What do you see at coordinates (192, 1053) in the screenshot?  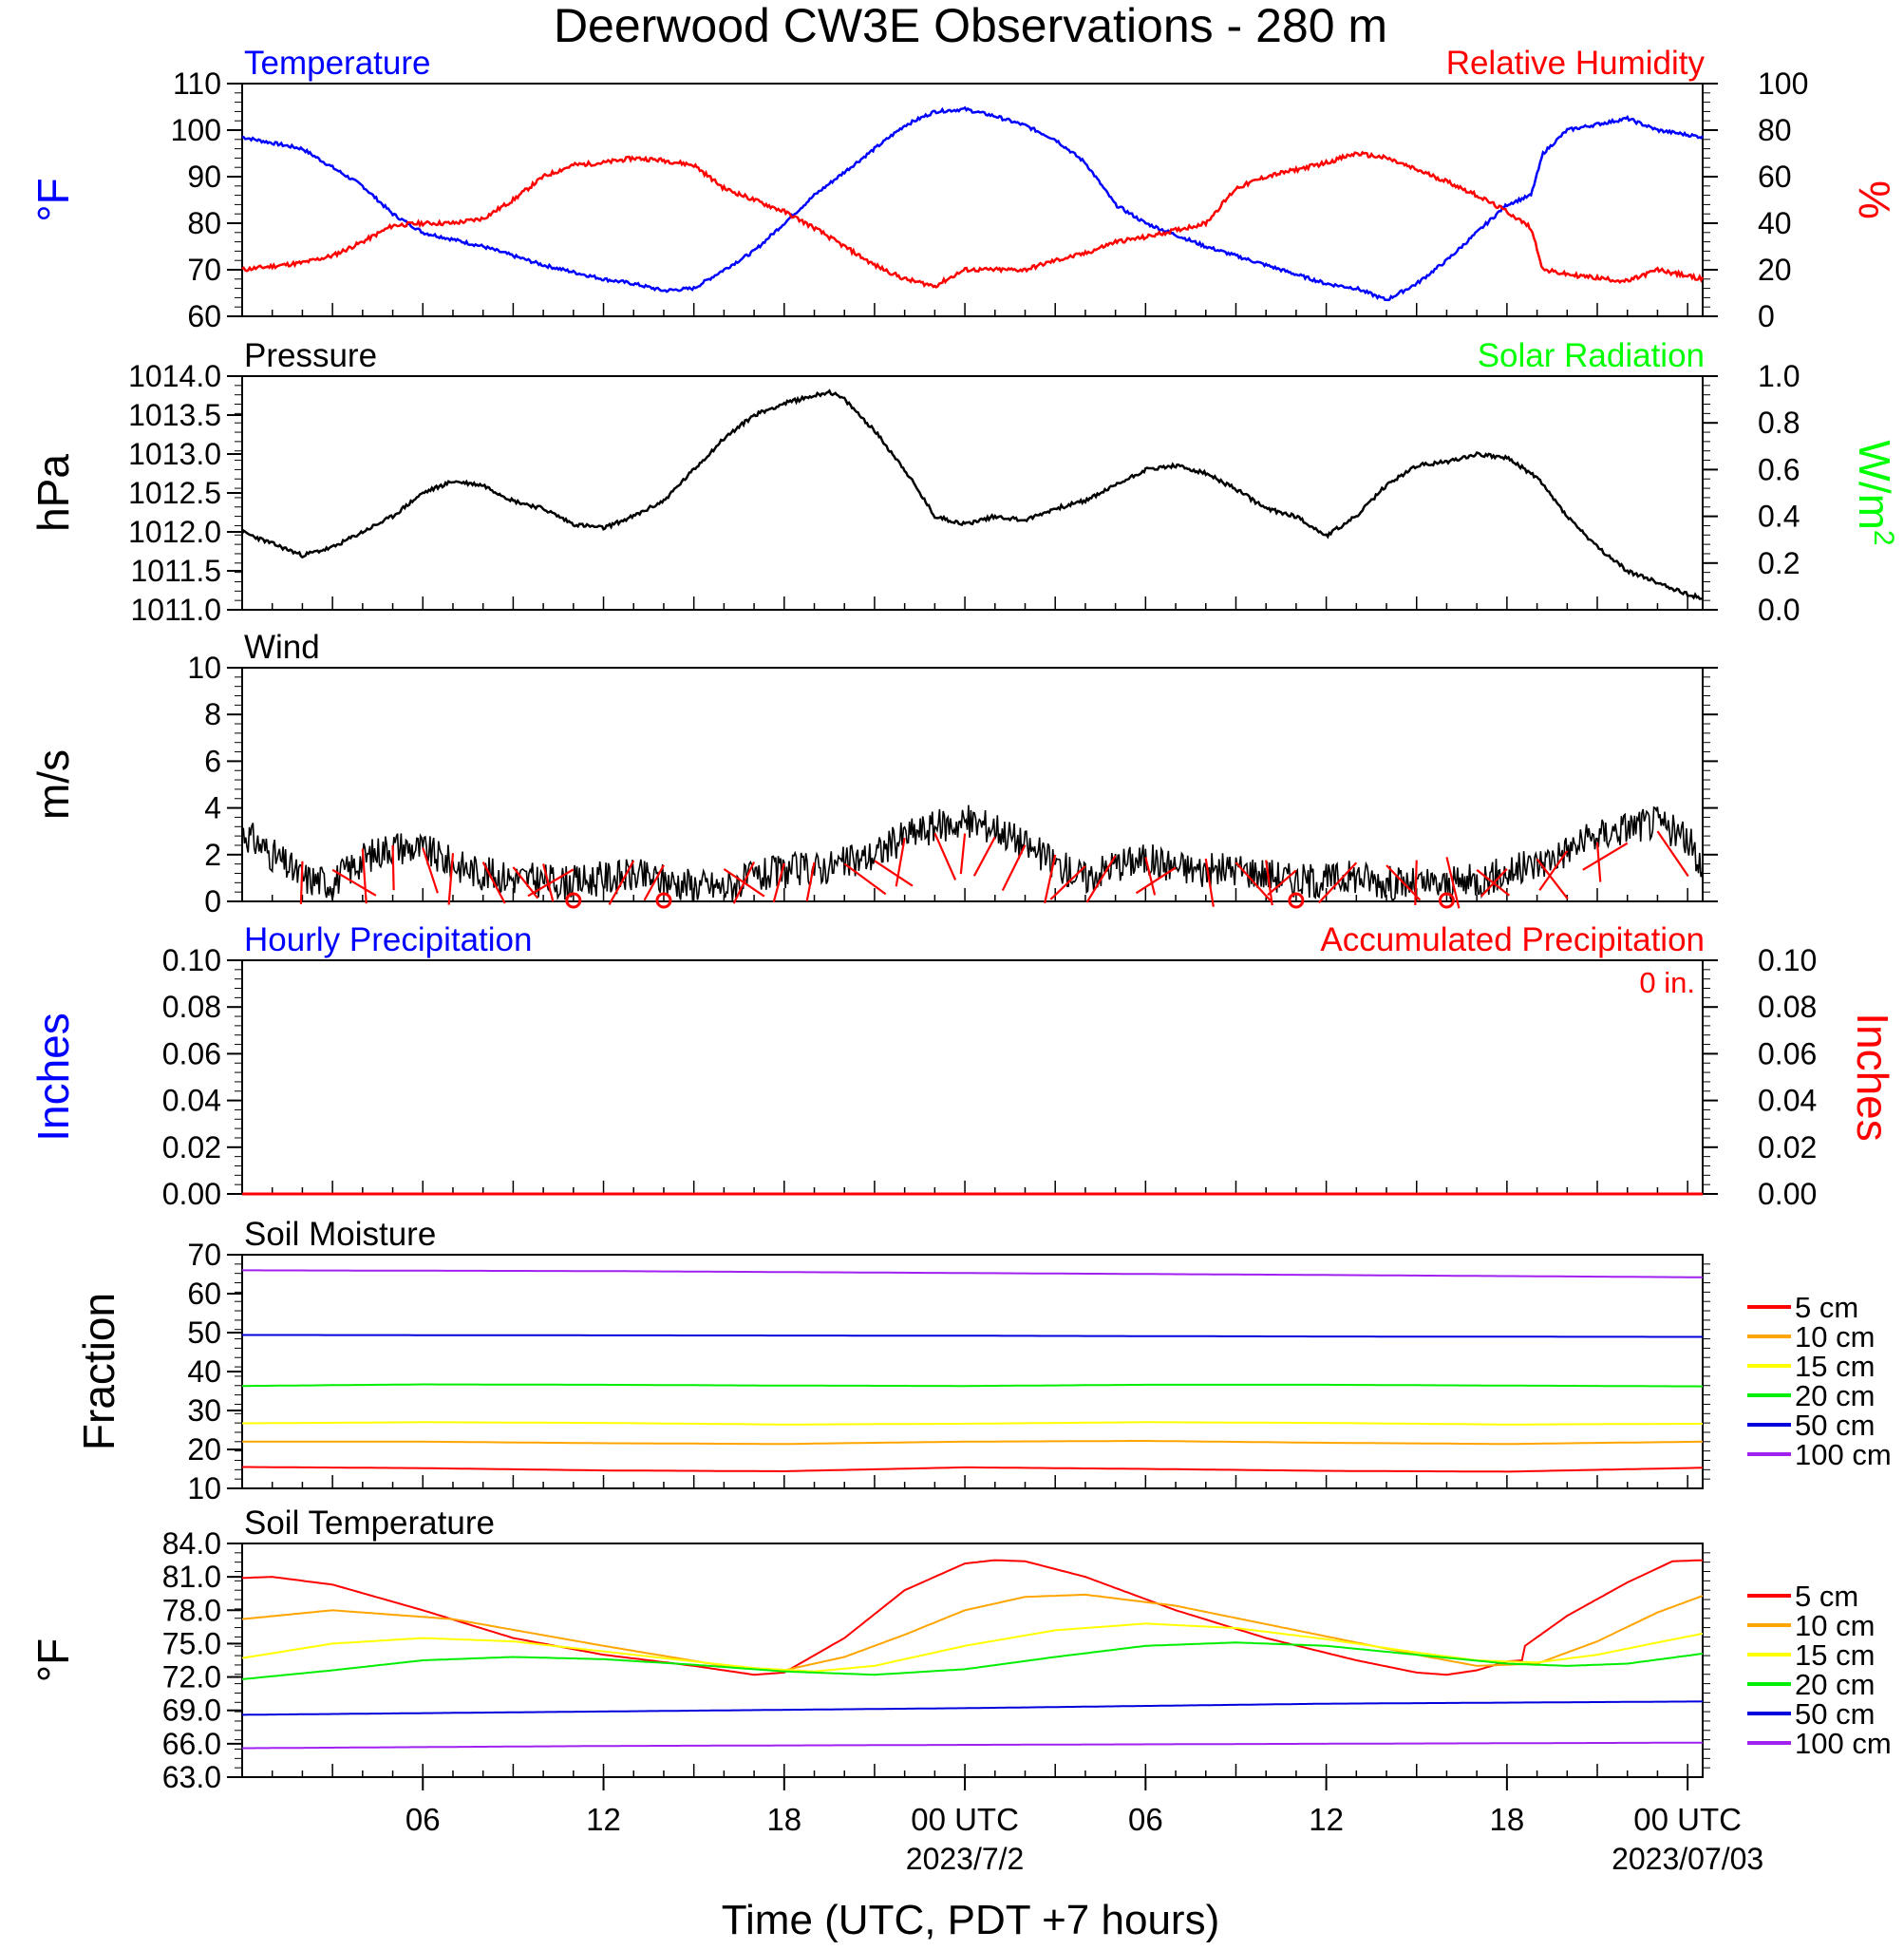 I see `precip-left-tick-label: 0.06` at bounding box center [192, 1053].